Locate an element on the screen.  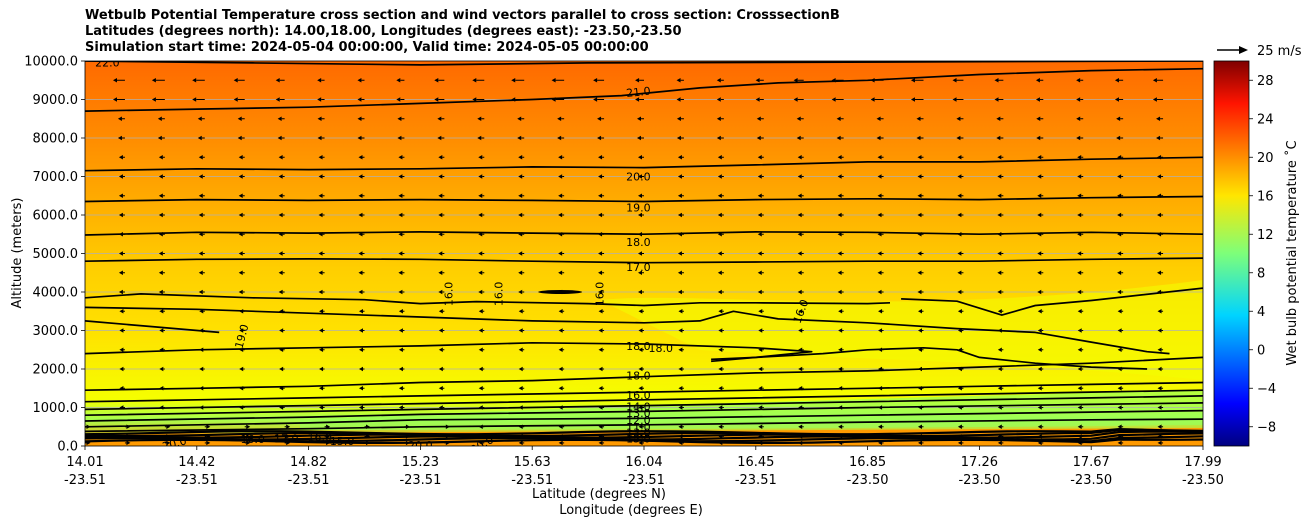
contour-label: 16.0 is located at coordinates (499, 294).